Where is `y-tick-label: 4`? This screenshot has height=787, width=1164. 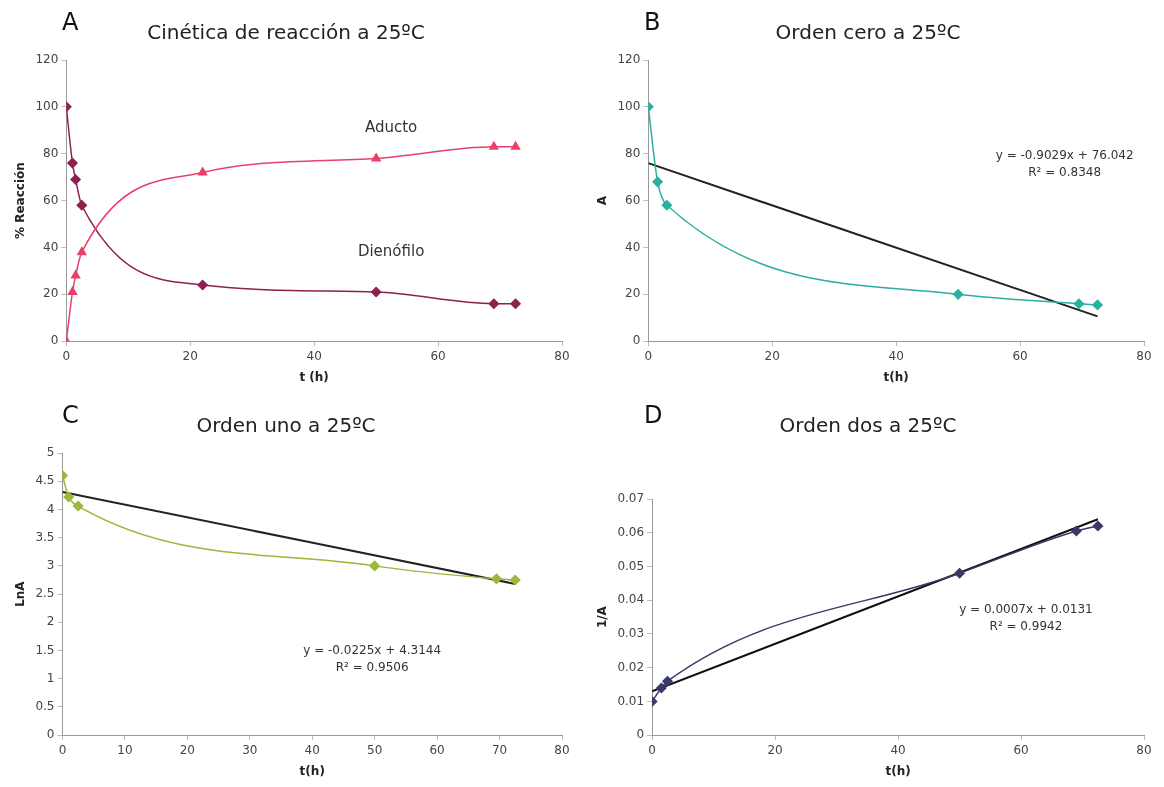 y-tick-label: 4 is located at coordinates (50, 508).